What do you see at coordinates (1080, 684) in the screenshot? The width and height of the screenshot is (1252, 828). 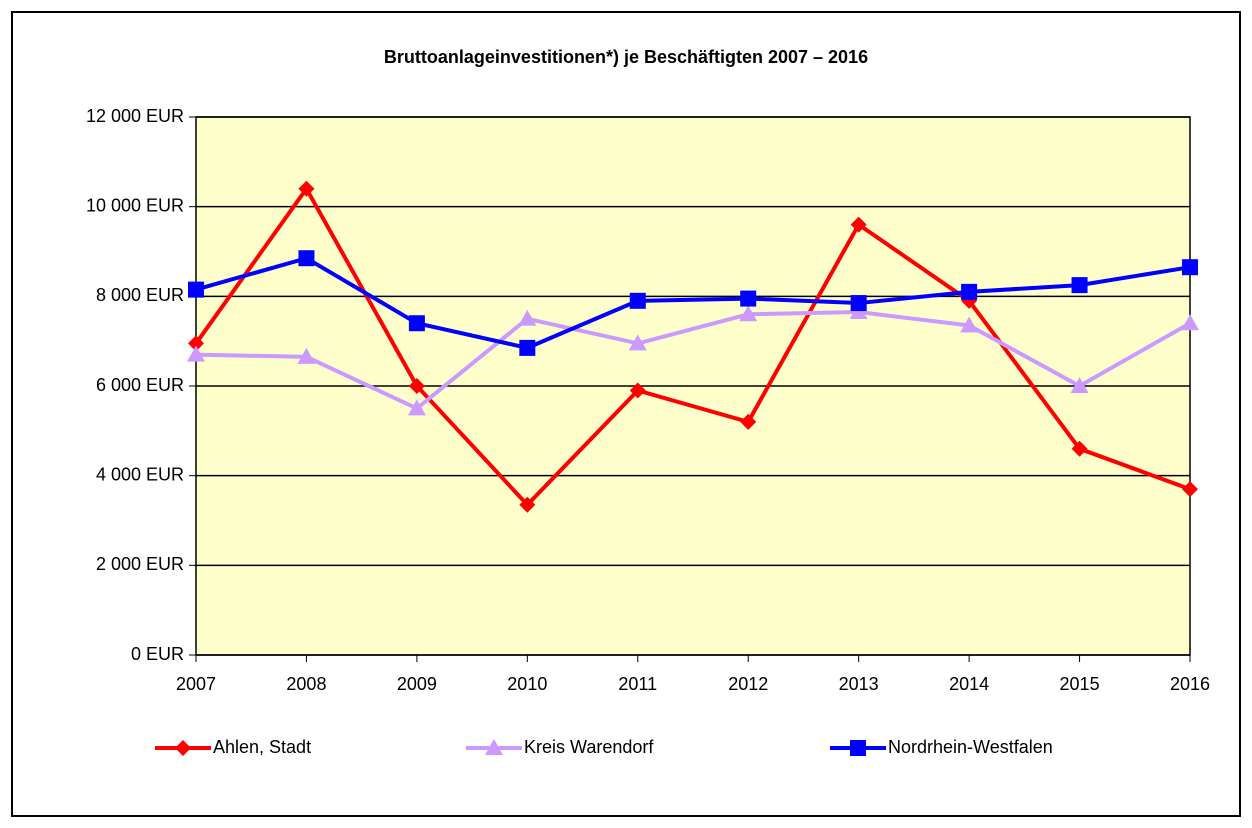 I see `x-tick-label: 2015` at bounding box center [1080, 684].